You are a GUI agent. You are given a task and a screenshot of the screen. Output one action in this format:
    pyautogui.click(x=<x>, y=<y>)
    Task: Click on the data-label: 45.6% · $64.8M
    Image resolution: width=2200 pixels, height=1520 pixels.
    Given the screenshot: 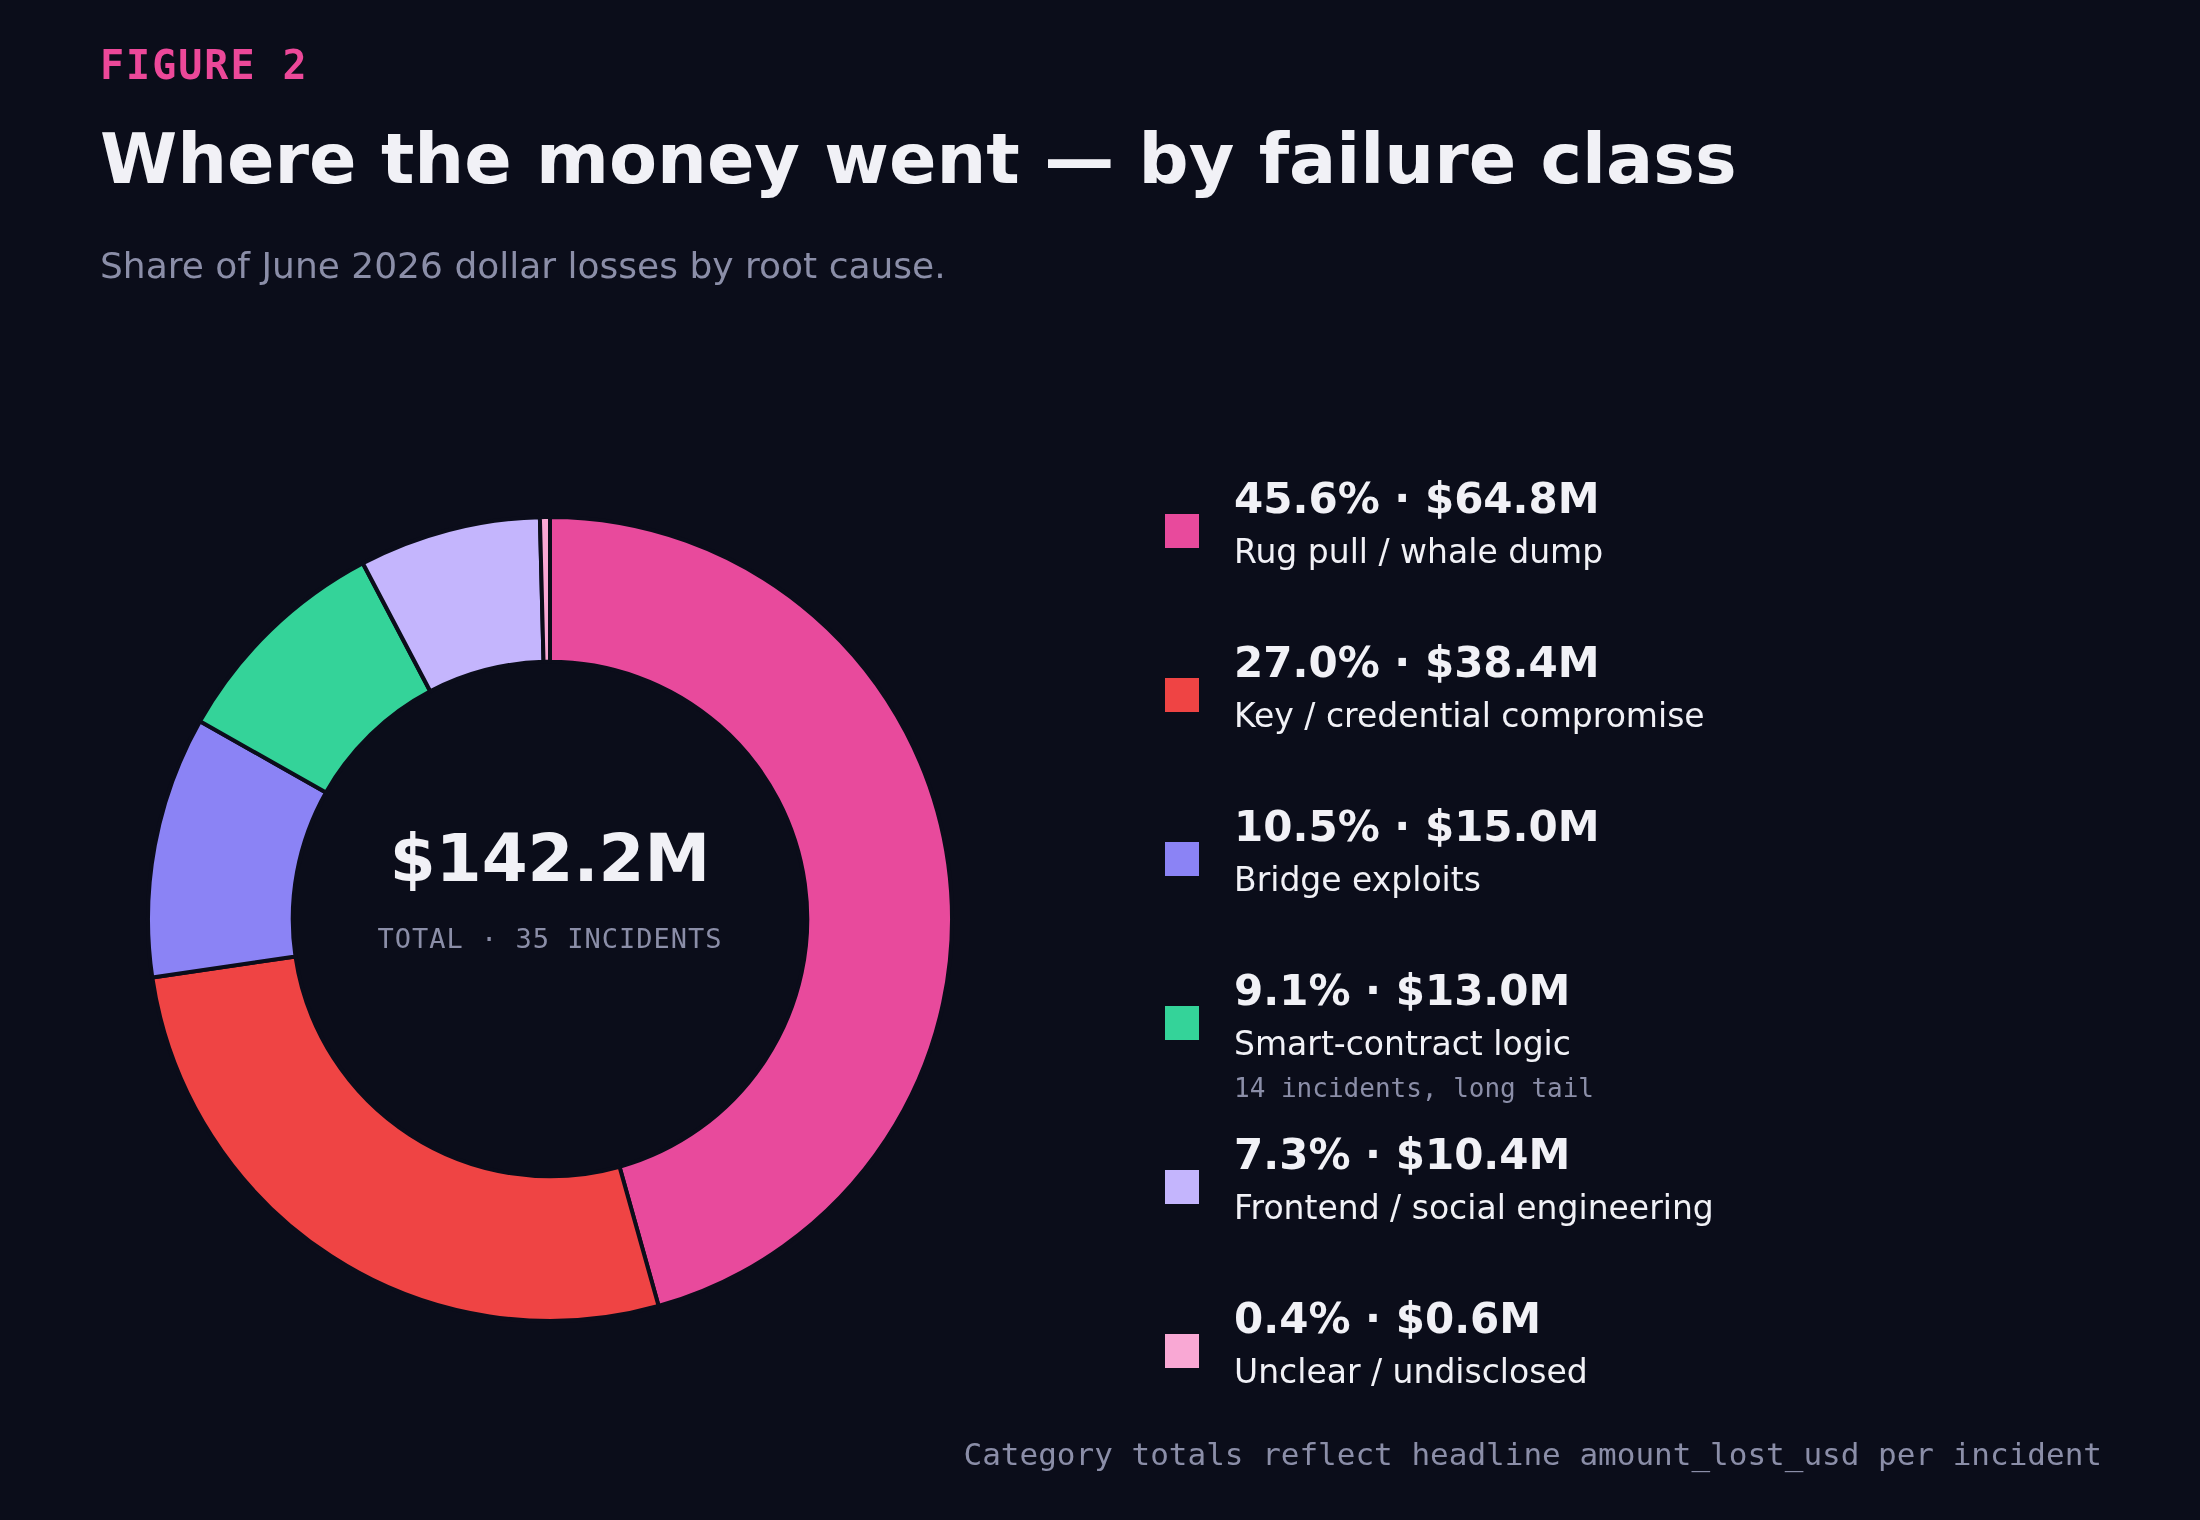 What is the action you would take?
    pyautogui.click(x=1417, y=499)
    